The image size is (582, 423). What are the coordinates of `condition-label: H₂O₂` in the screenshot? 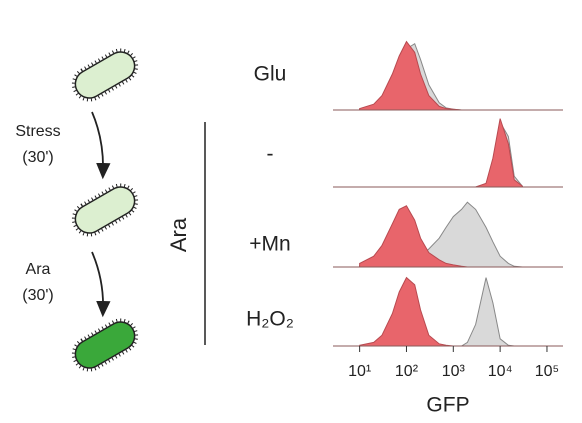 It's located at (270, 319).